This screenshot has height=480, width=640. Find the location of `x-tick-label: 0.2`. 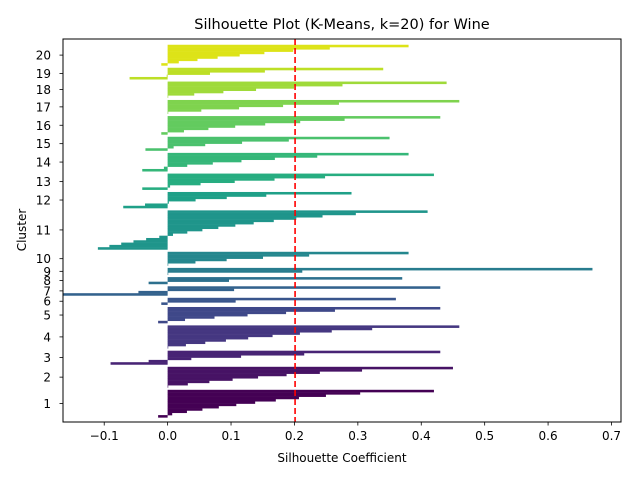

x-tick-label: 0.2 is located at coordinates (294, 436).